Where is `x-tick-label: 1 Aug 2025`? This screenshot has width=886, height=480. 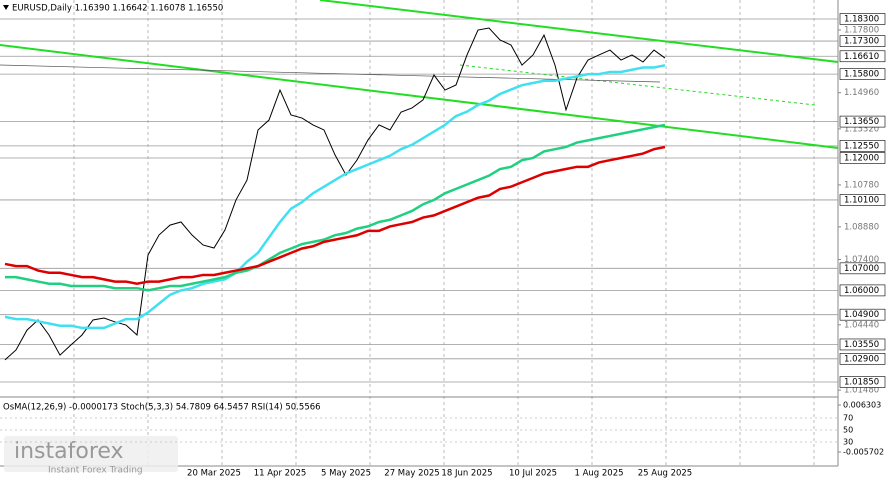
x-tick-label: 1 Aug 2025 is located at coordinates (598, 474).